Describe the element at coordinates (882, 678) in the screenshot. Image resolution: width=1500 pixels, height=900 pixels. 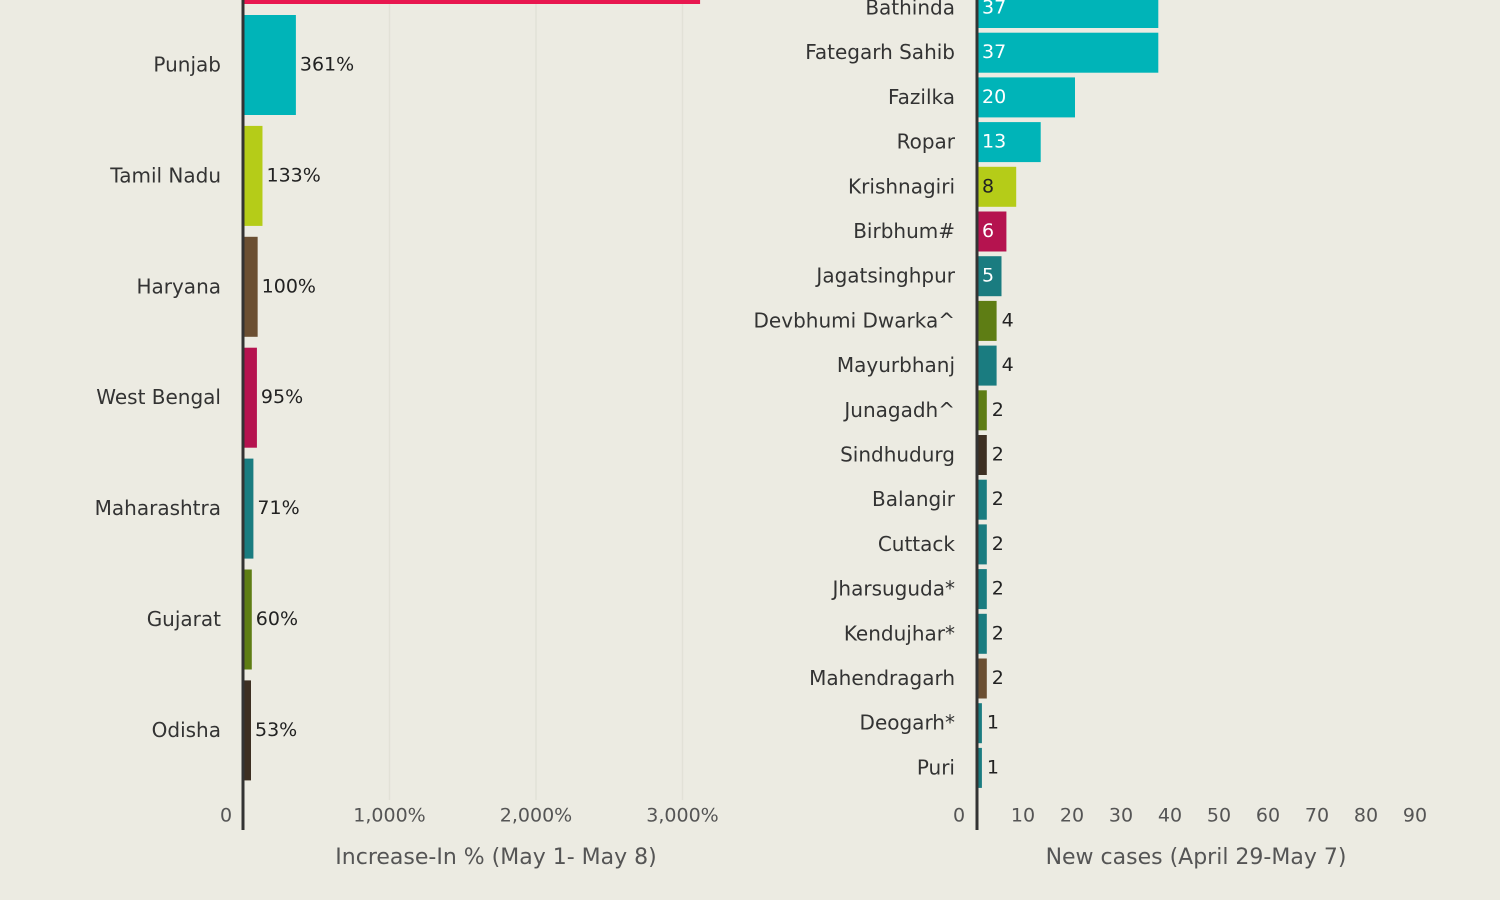
I see `category-label: Mahendragarh` at that location.